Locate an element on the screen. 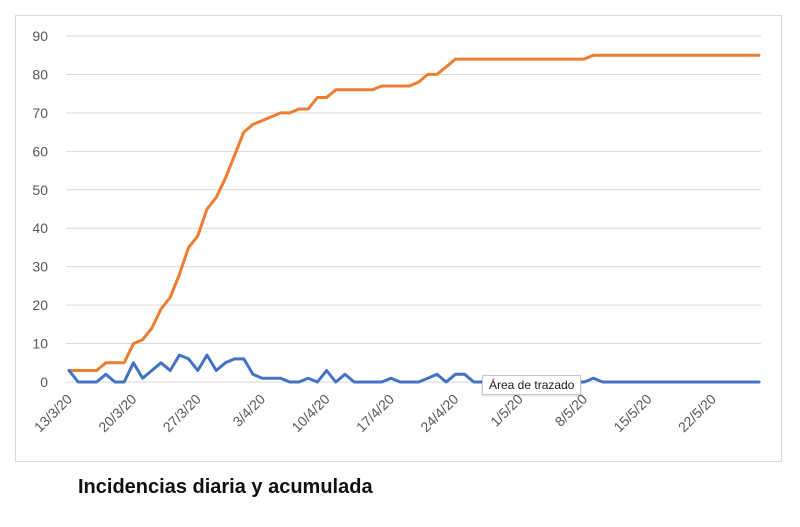 The width and height of the screenshot is (800, 527). x-tick-label: 17/4/20 is located at coordinates (375, 413).